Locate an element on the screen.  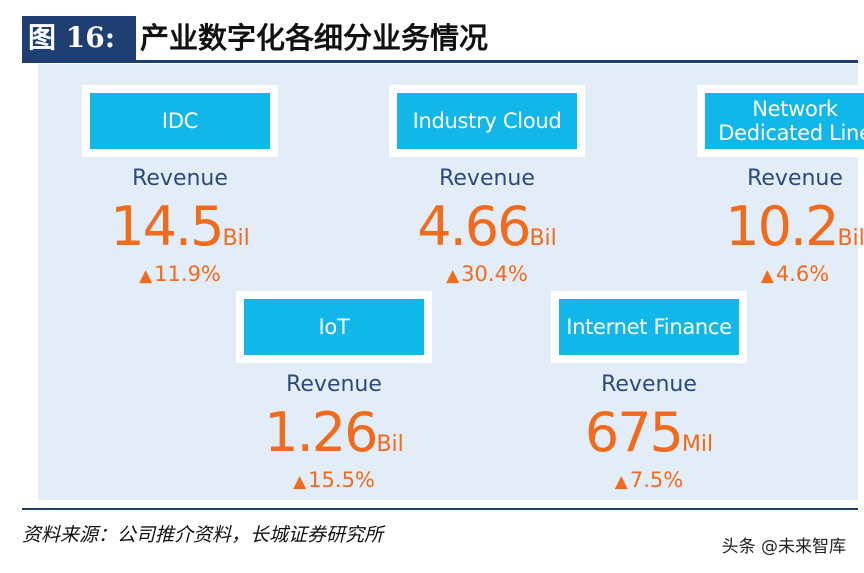
growth-rate: ▲7.5% is located at coordinates (649, 481).